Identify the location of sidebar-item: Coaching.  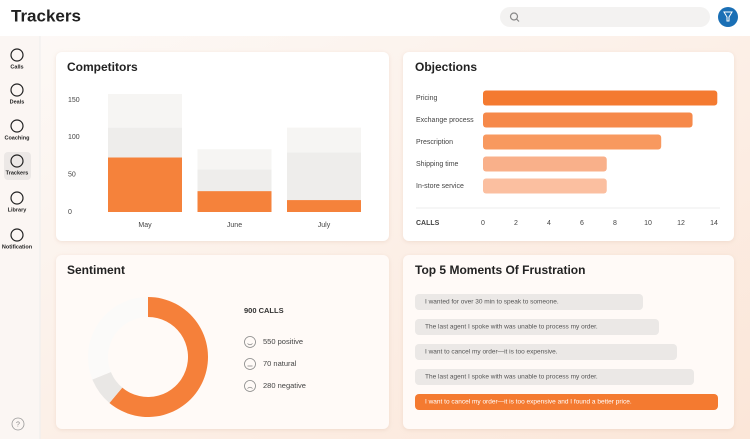
(17, 130).